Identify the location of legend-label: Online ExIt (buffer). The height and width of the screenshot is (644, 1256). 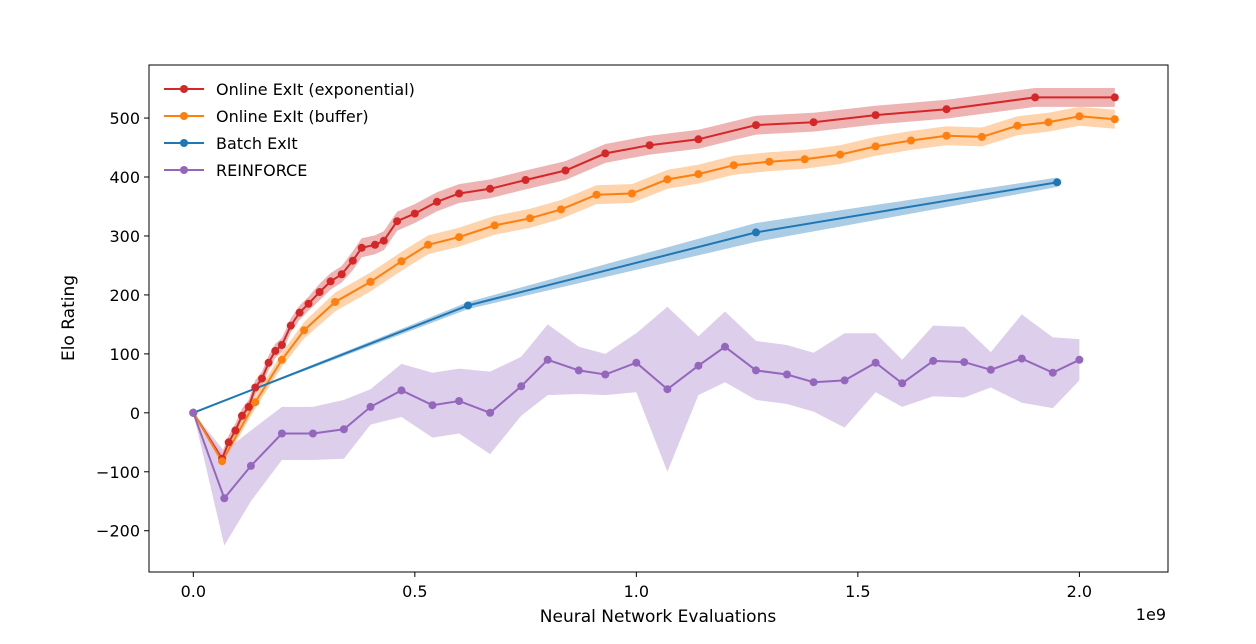
(292, 116).